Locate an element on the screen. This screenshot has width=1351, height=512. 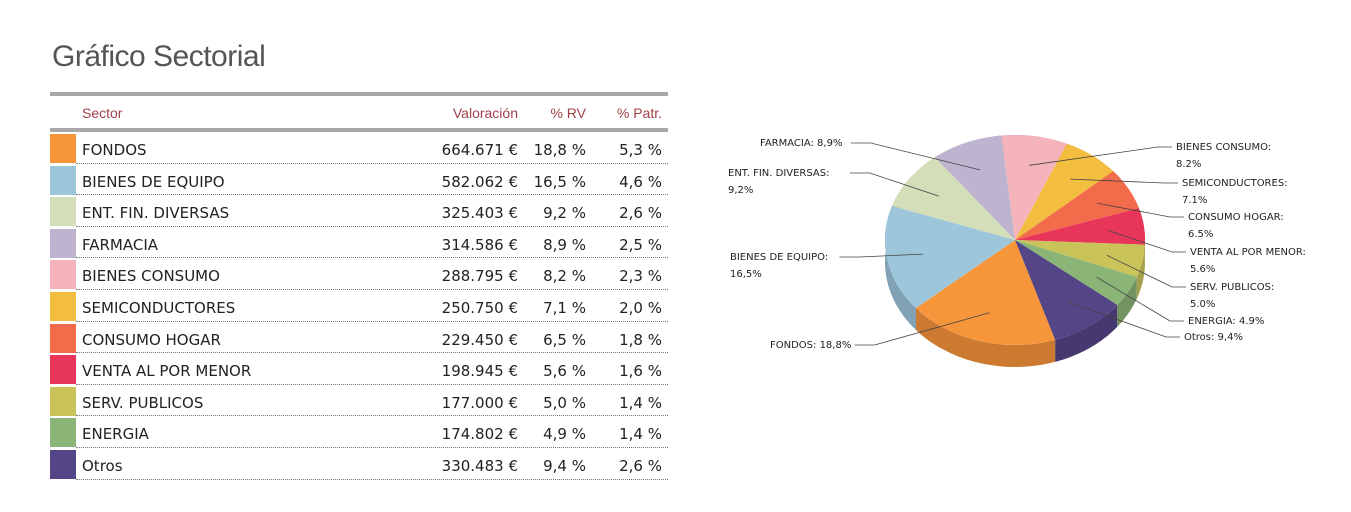
page-title: Gráfico Sectorial is located at coordinates (159, 56).